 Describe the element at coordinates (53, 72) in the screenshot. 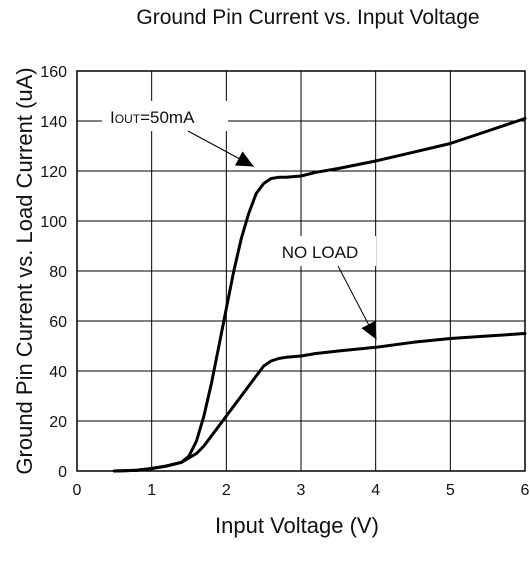

I see `y-tick-label: 160` at that location.